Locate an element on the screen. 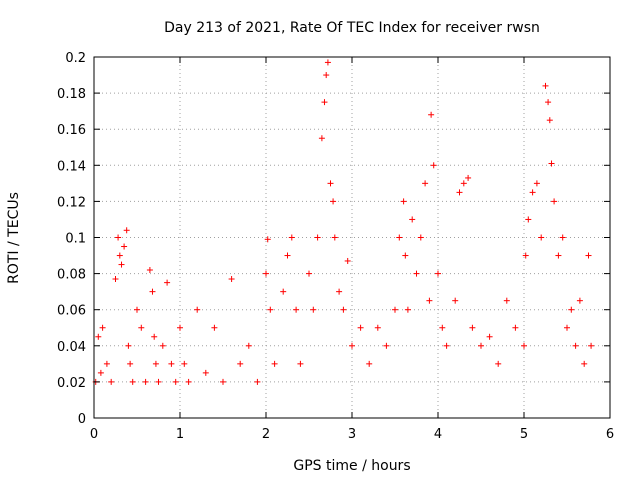 The height and width of the screenshot is (480, 640). x-tick-label: 1 is located at coordinates (180, 434).